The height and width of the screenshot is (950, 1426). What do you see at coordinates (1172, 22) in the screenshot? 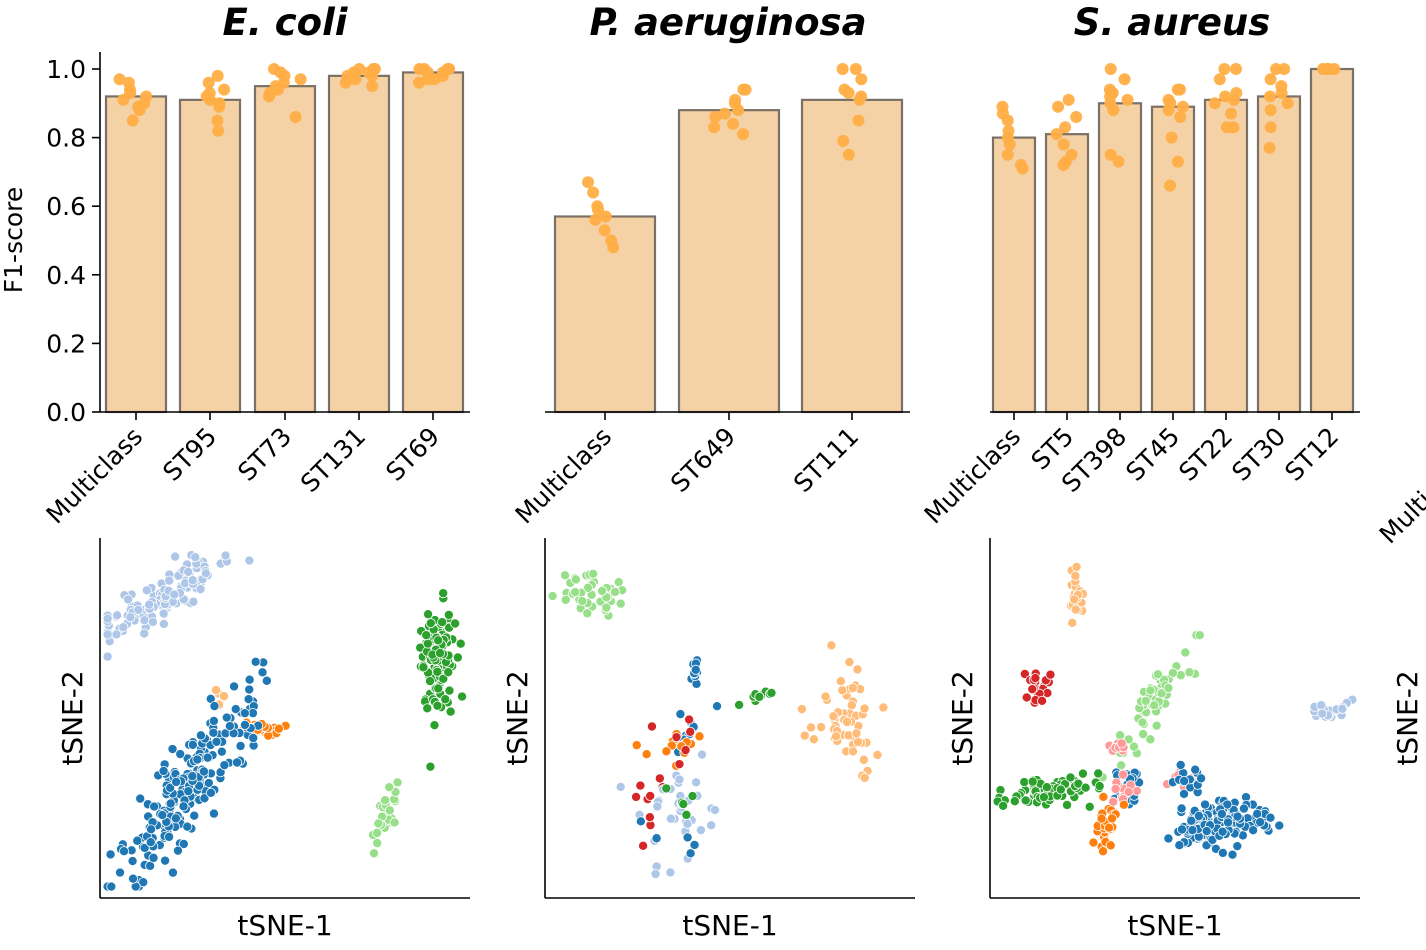
I see `panel-title: S. aureus` at bounding box center [1172, 22].